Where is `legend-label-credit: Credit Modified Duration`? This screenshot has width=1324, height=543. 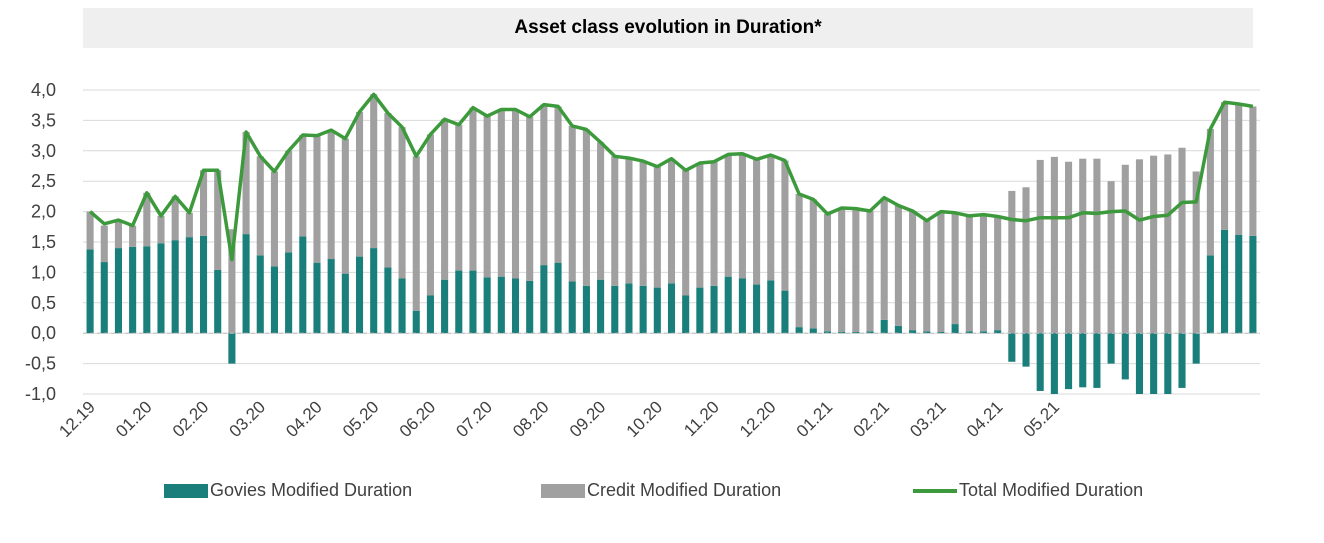 legend-label-credit: Credit Modified Duration is located at coordinates (684, 490).